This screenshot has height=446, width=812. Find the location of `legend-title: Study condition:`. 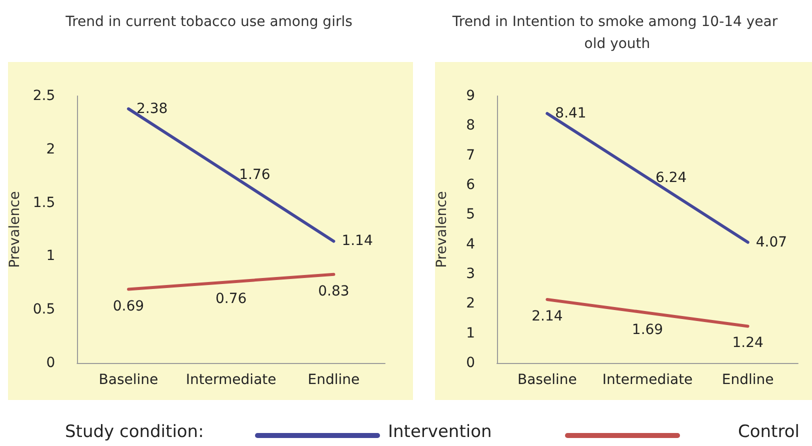

legend-title: Study condition: is located at coordinates (134, 432).